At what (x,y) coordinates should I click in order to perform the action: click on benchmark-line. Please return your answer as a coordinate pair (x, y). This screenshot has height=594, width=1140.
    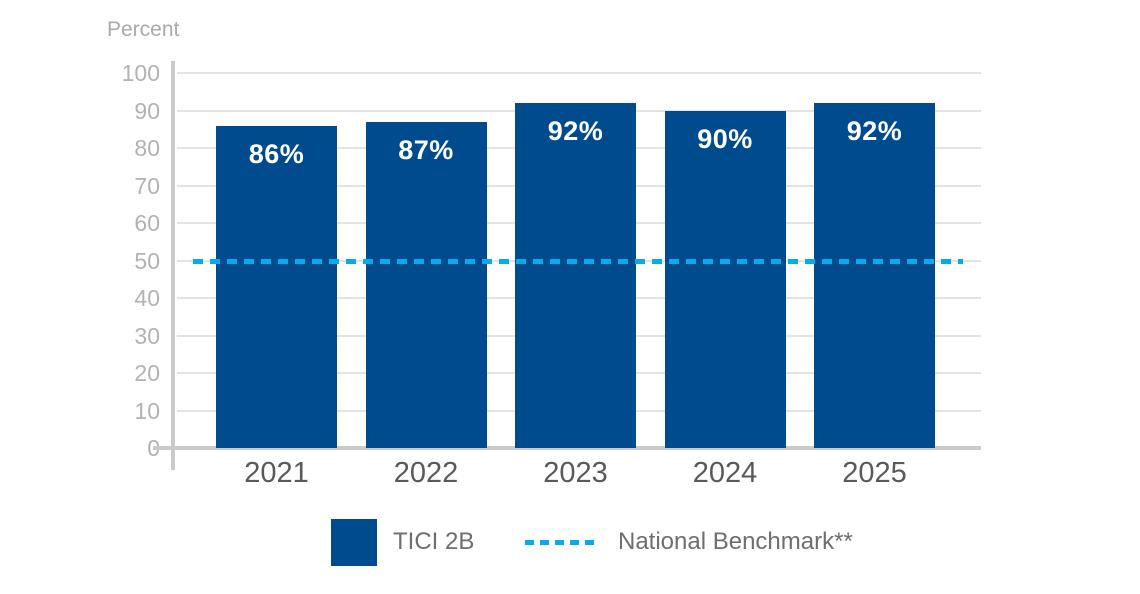
    Looking at the image, I should click on (578, 261).